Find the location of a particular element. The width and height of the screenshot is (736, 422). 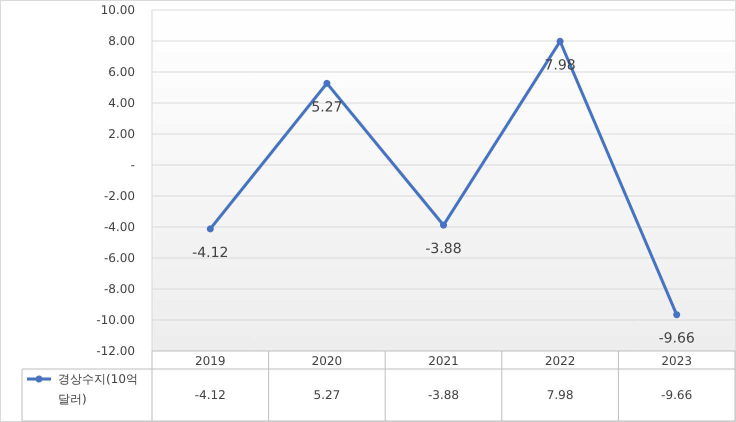

y-tick-label: - is located at coordinates (132, 165).